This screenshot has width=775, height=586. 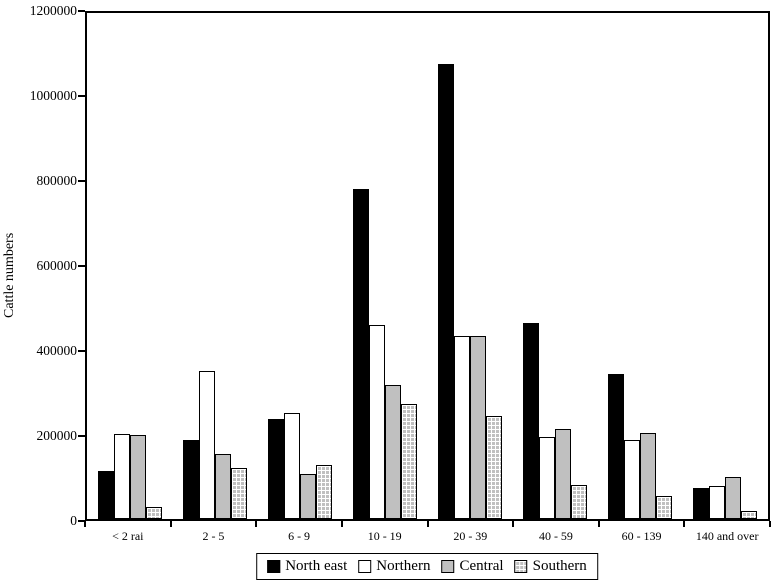 I want to click on bar-northern-140-and-over, so click(x=717, y=502).